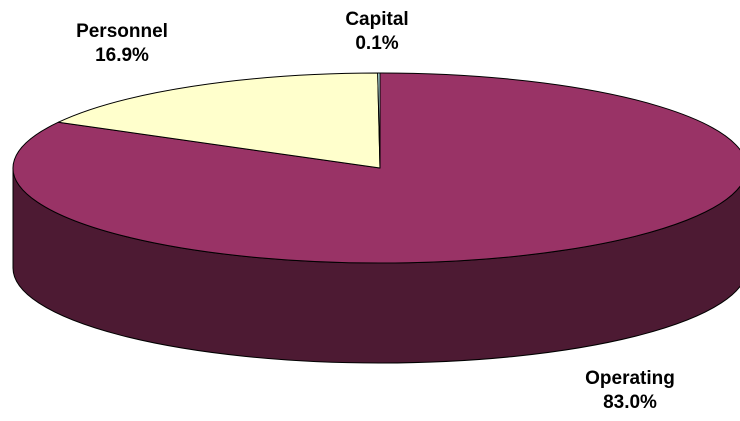  I want to click on label-personnel-percent: 16.9%, so click(122, 55).